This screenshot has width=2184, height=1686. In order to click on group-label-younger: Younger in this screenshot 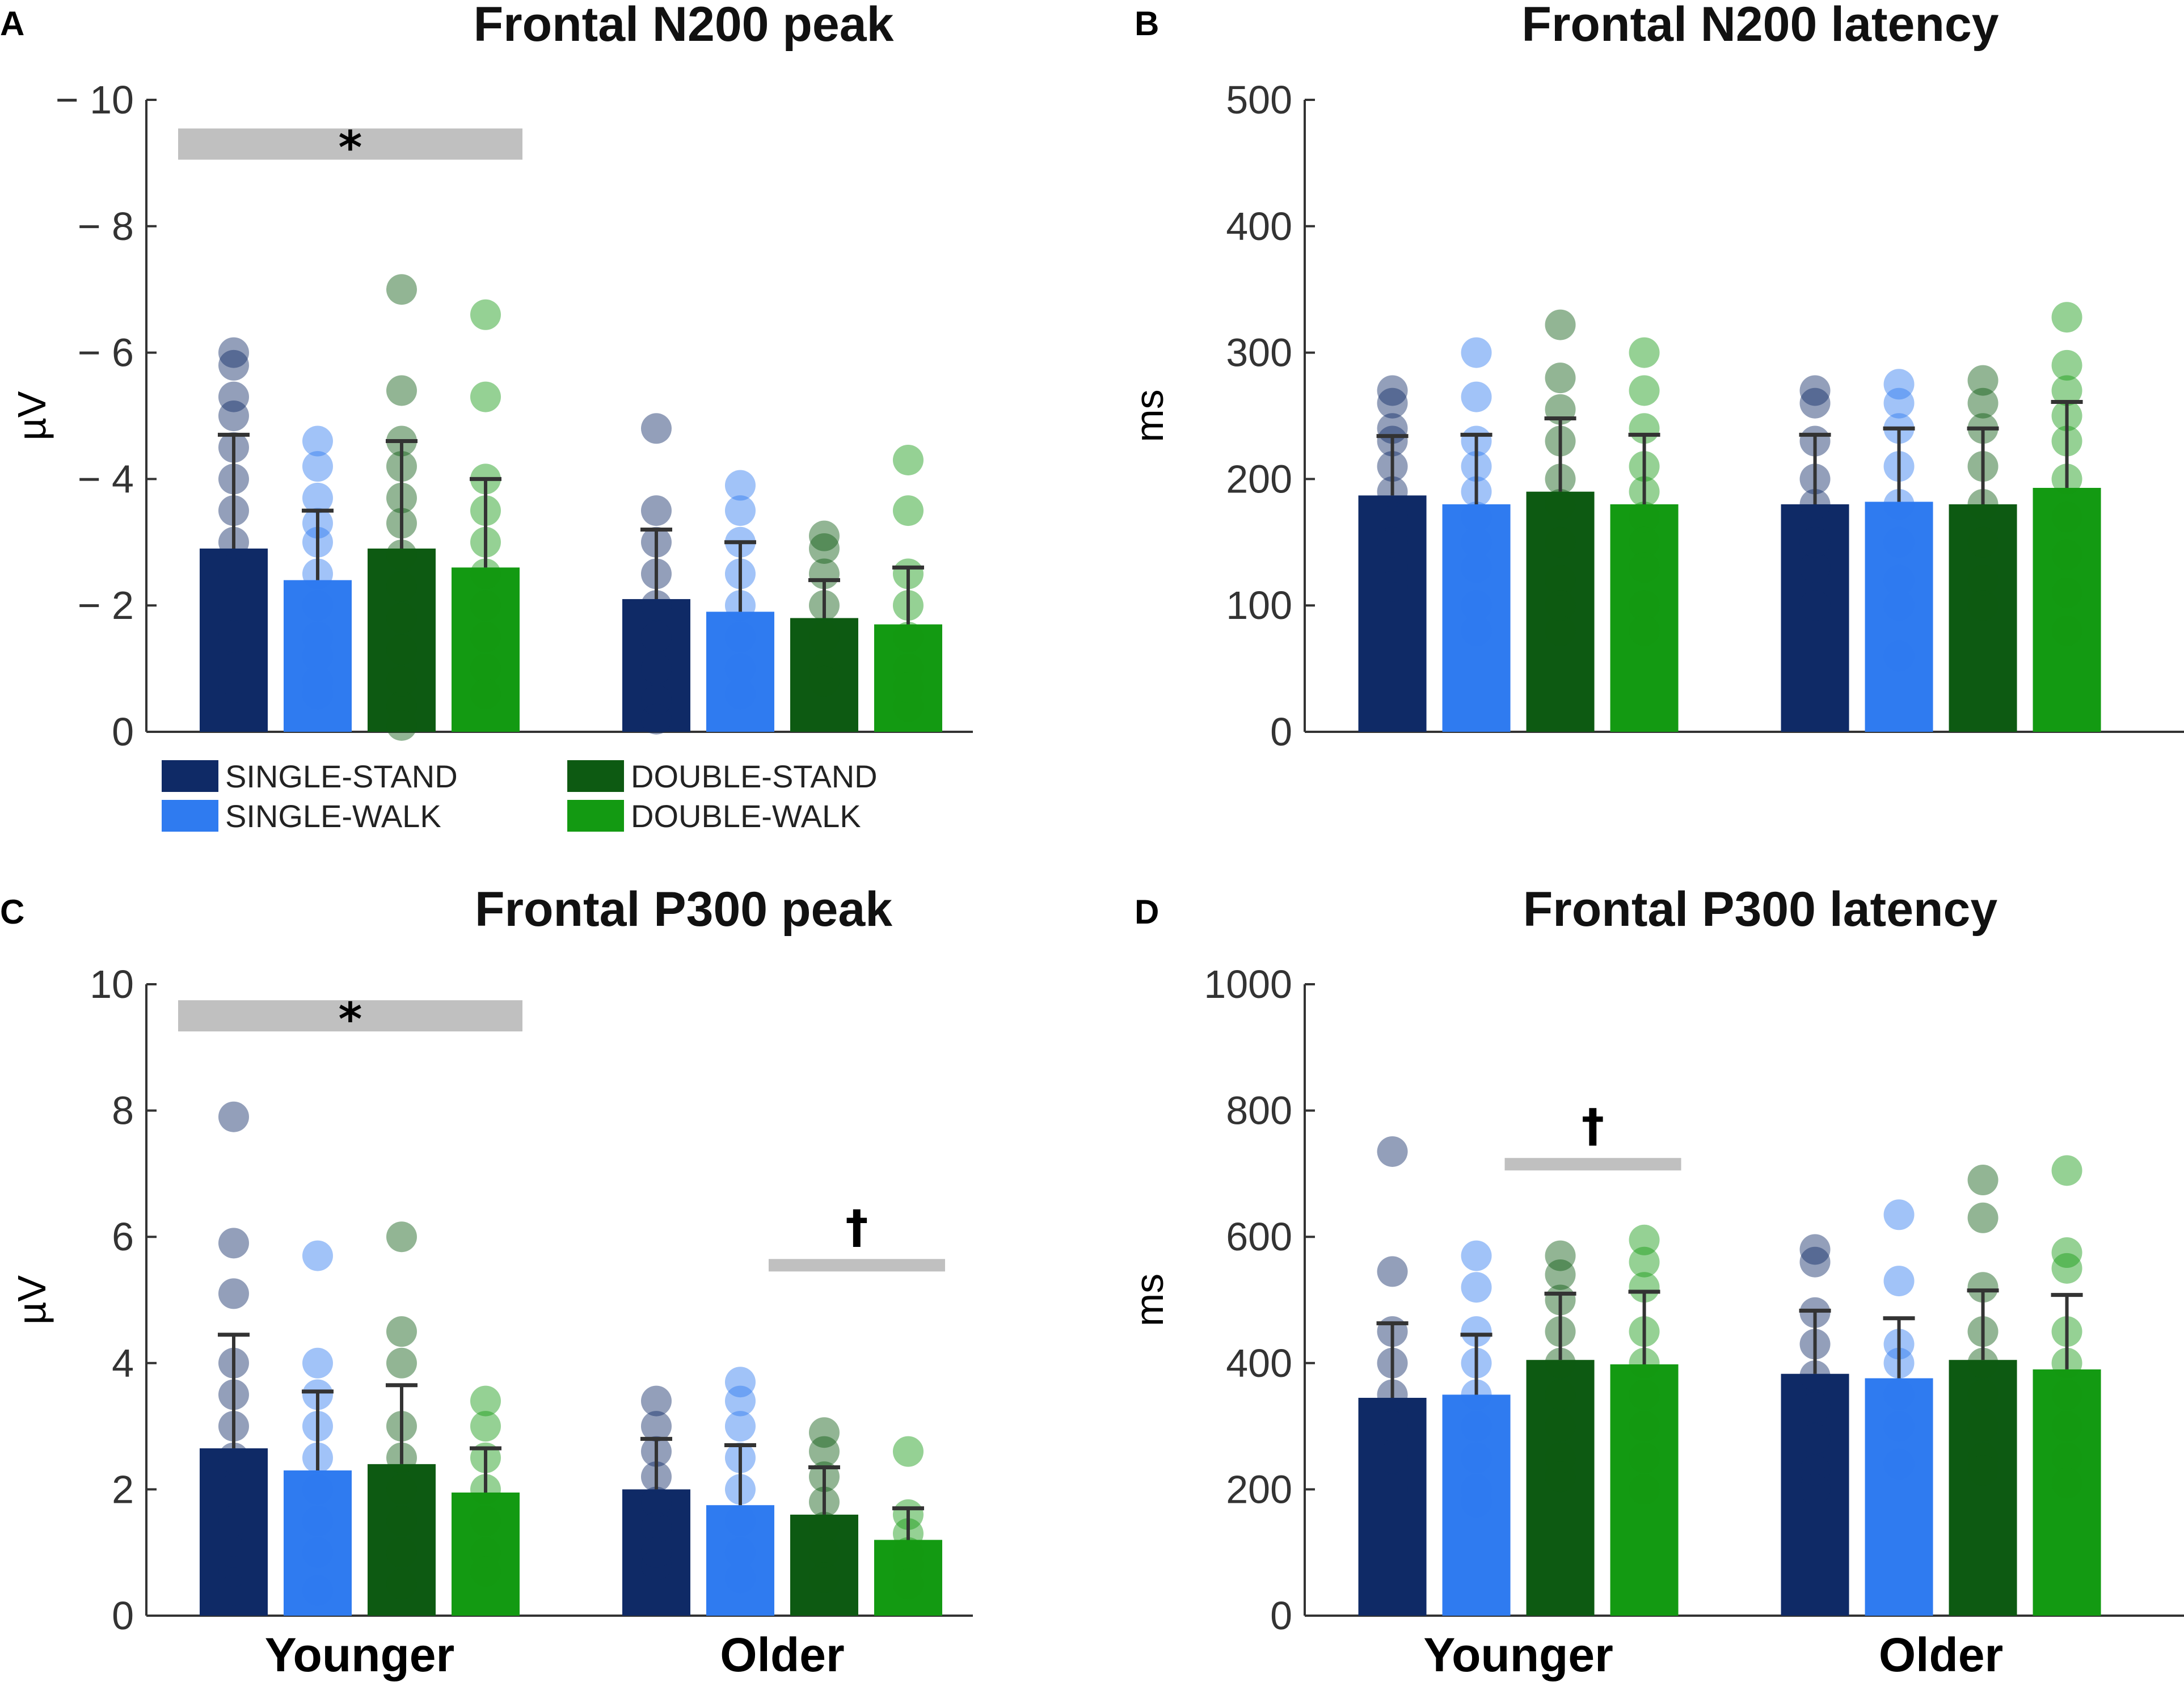, I will do `click(1518, 1655)`.